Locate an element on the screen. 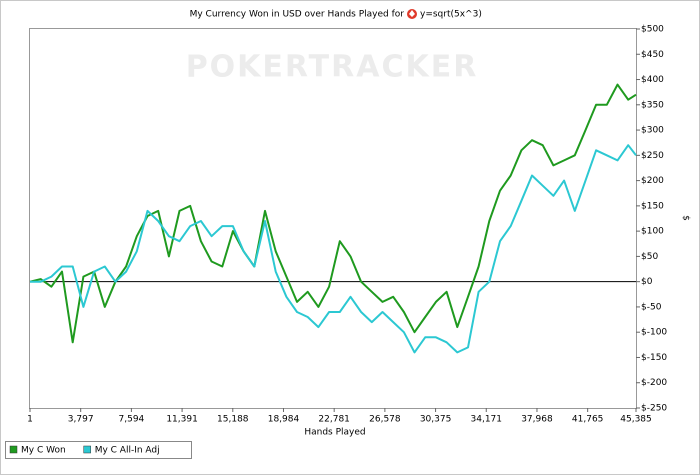  y-tick-label: $200 is located at coordinates (652, 181).